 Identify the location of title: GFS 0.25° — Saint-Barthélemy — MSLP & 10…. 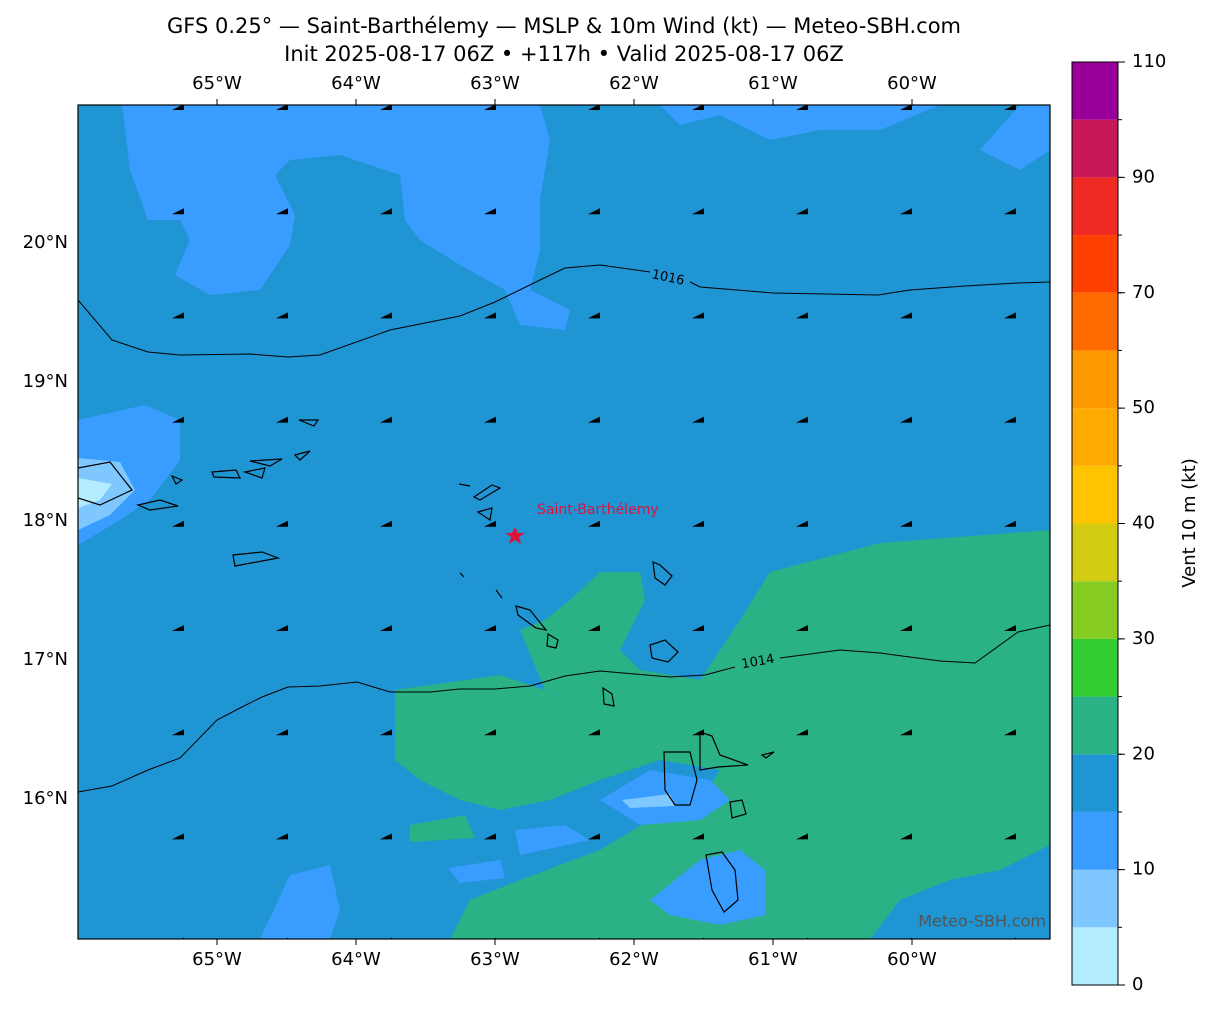
(564, 26).